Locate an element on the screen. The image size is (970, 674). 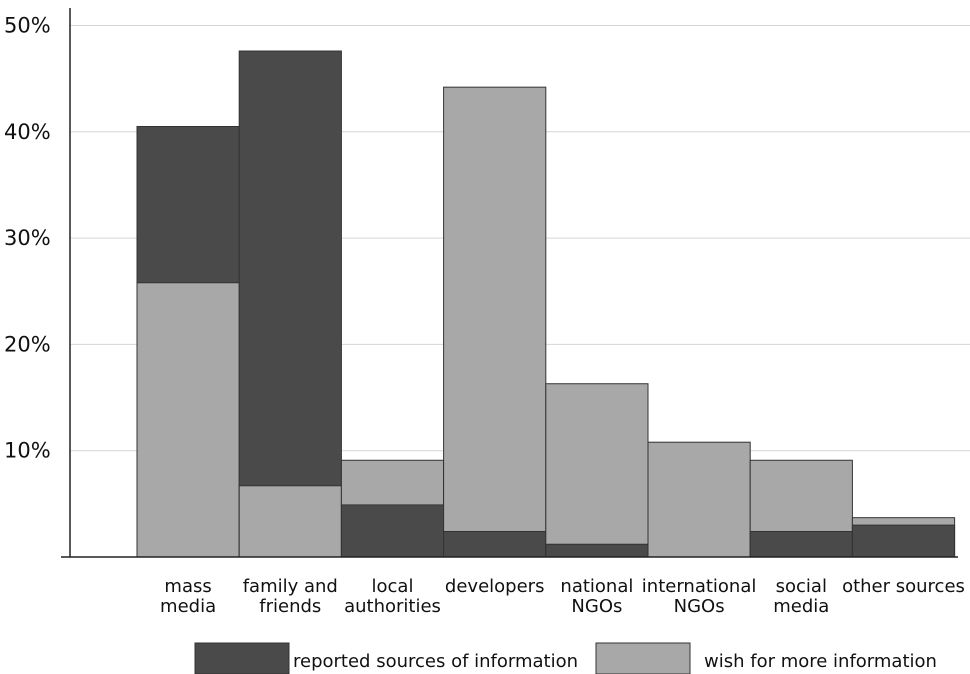
y-tick-label: 10% is located at coordinates (27, 451).